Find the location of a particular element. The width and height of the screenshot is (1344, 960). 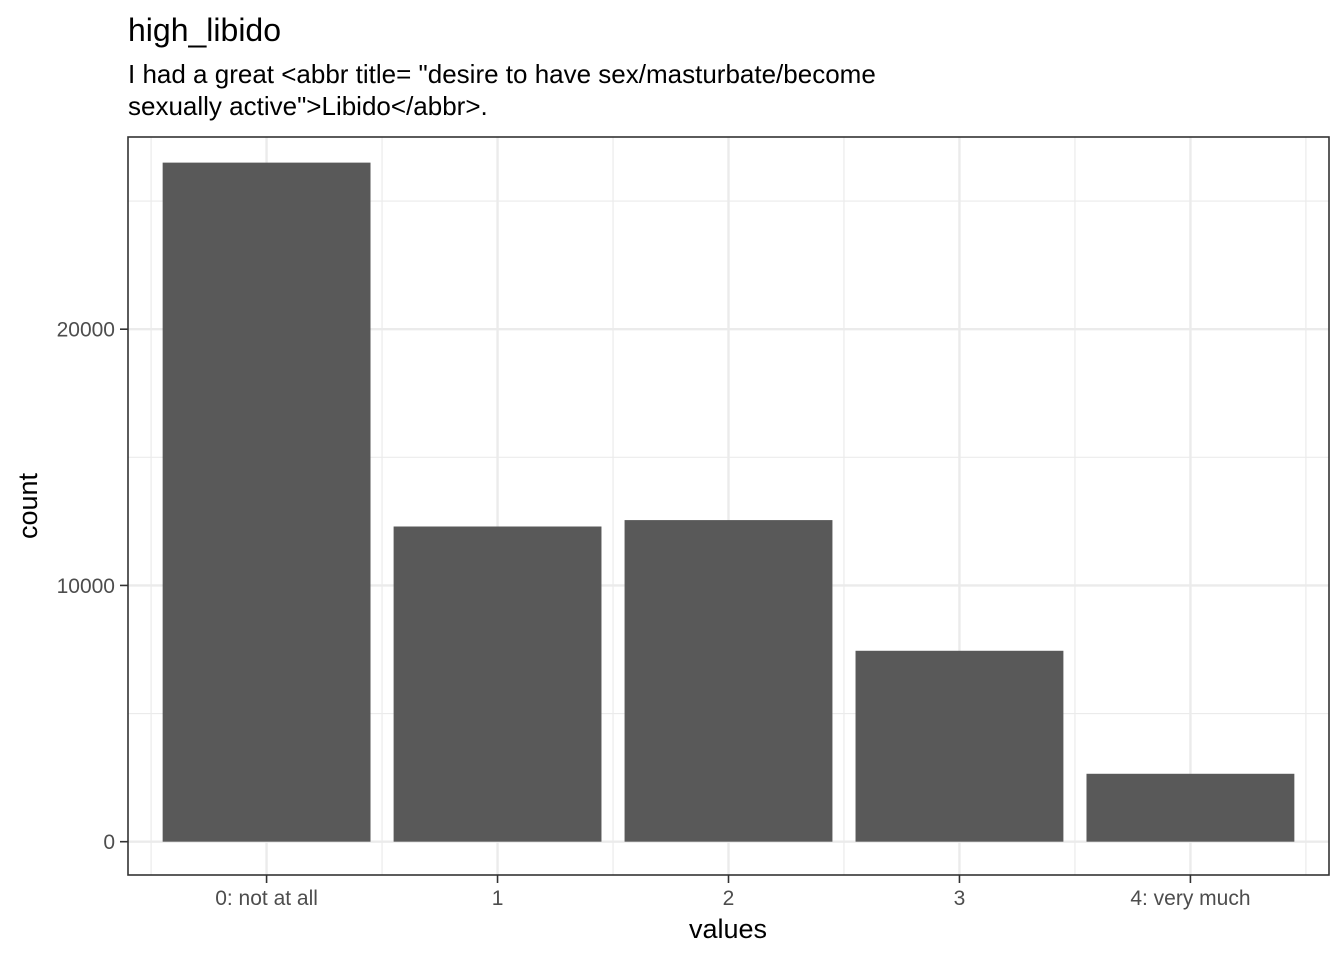

x-tick-label: 0: not at all is located at coordinates (266, 898).